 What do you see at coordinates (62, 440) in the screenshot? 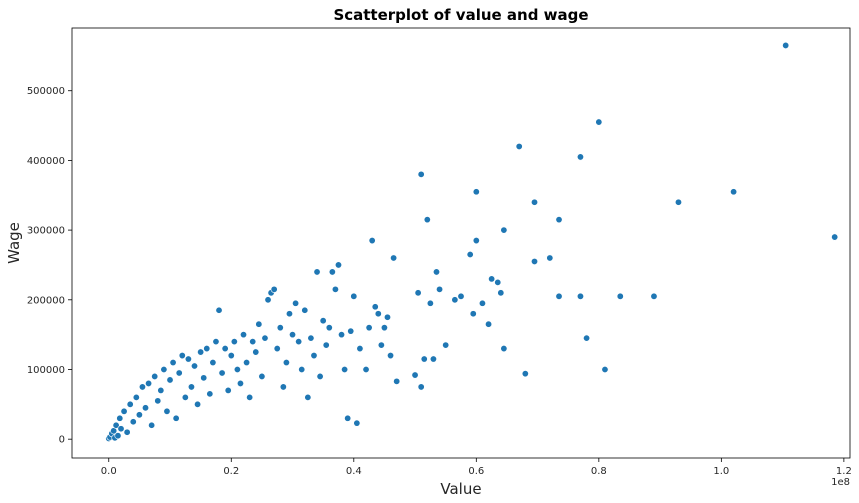
I see `y-tick-label: 0` at bounding box center [62, 440].